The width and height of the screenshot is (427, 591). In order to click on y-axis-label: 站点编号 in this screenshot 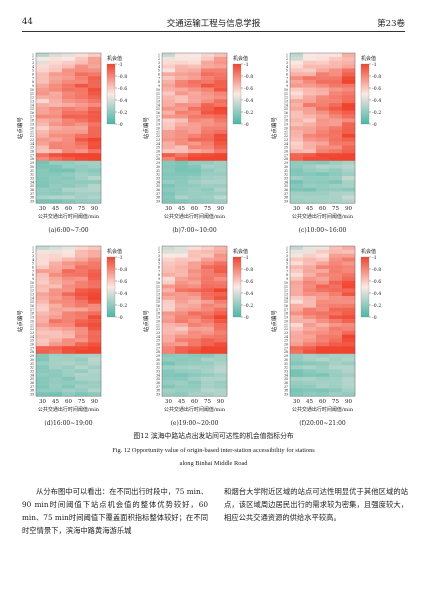, I will do `click(20, 128)`.